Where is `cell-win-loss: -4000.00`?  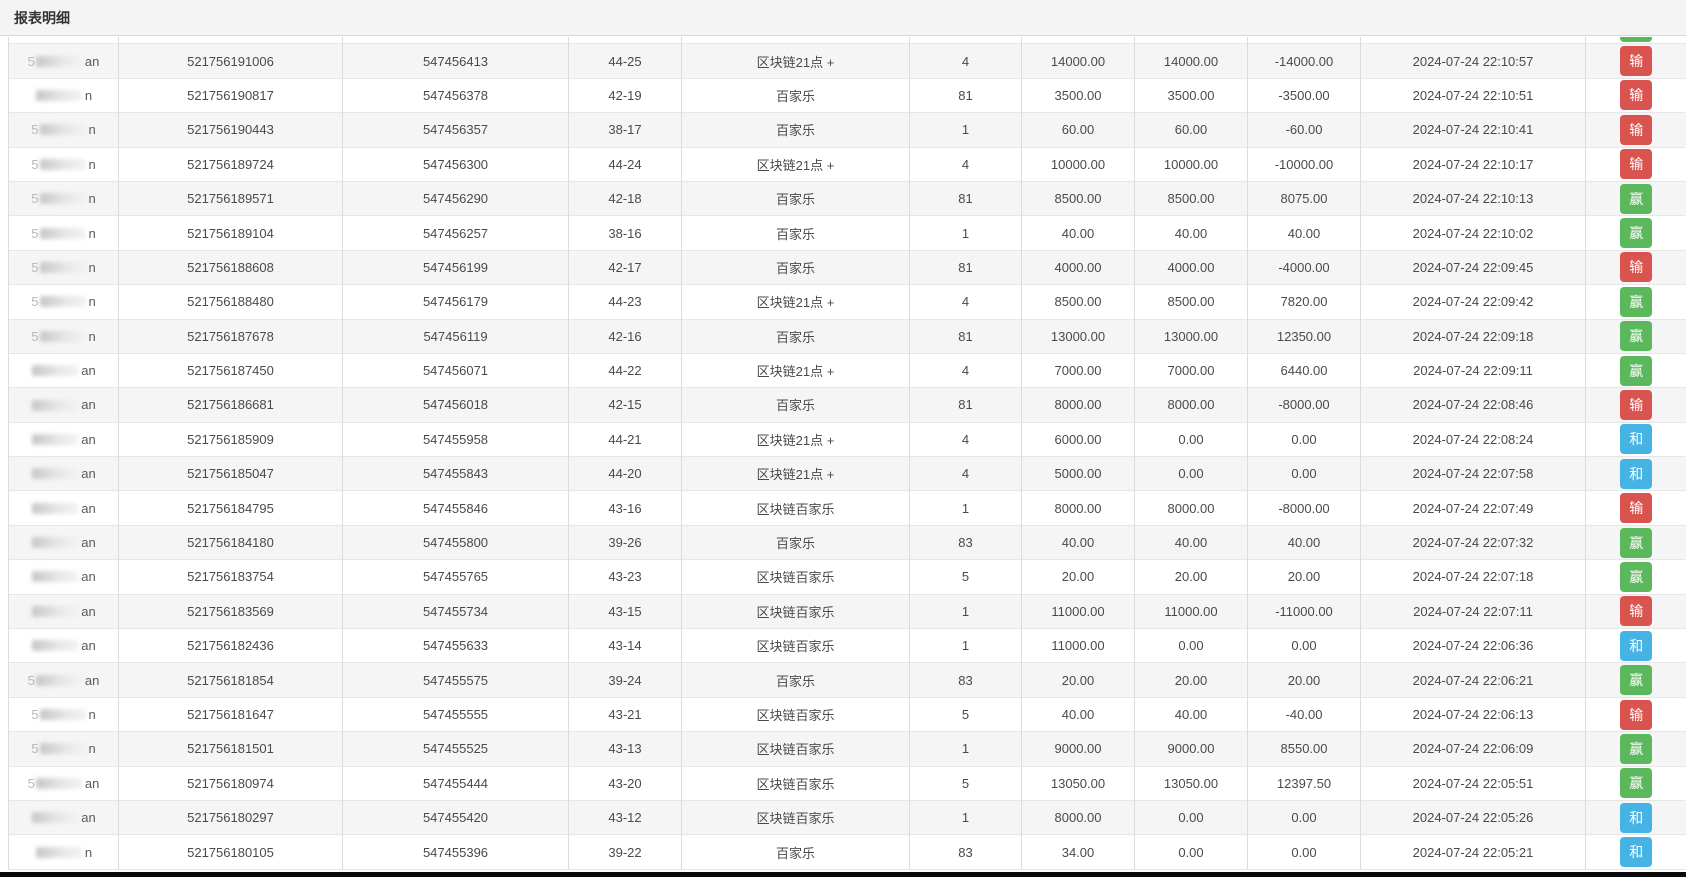 cell-win-loss: -4000.00 is located at coordinates (1304, 267).